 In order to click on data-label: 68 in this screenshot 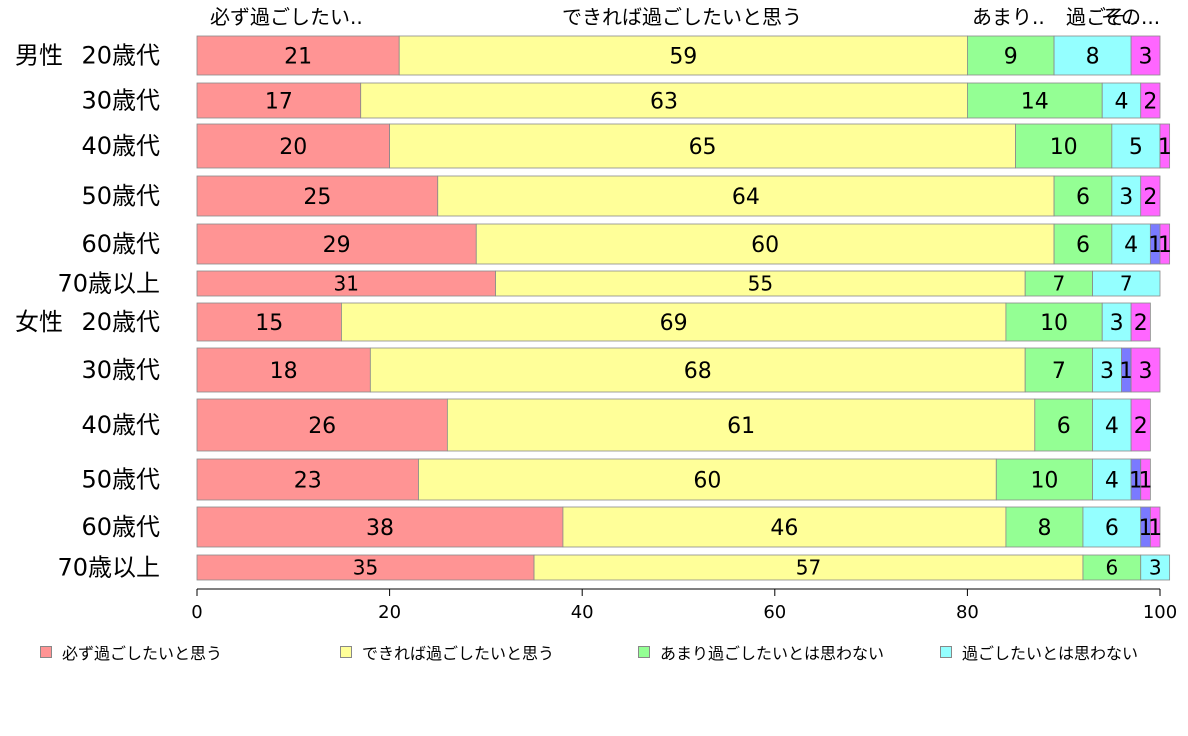, I will do `click(698, 371)`.